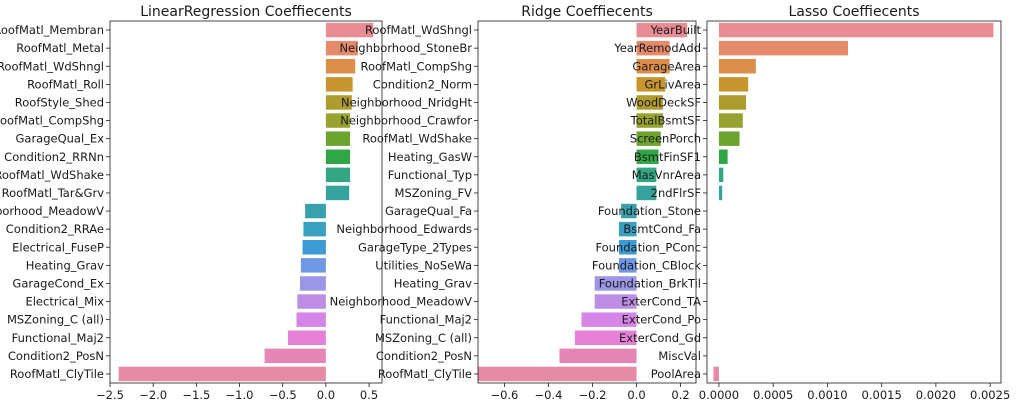  I want to click on category-label: RoofMatl_Roll, so click(65, 84).